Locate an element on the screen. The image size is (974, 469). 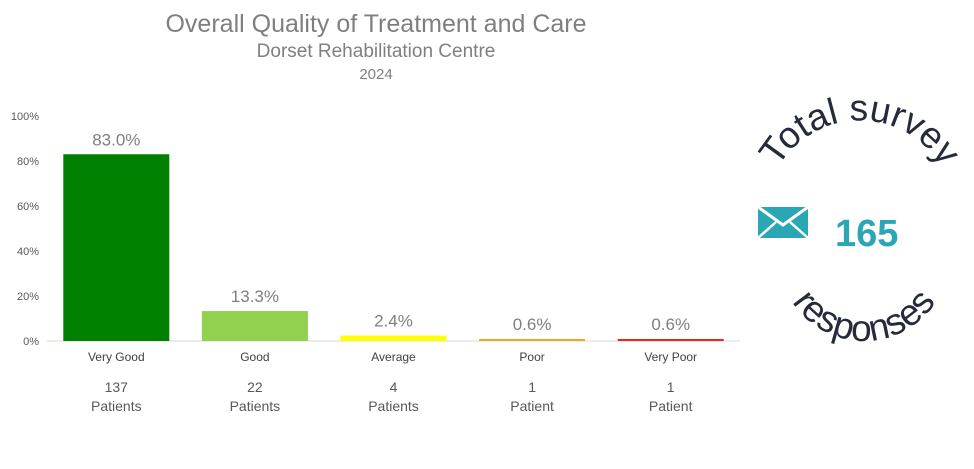
chart-title: Overall Quality of Treatment and Care is located at coordinates (376, 24).